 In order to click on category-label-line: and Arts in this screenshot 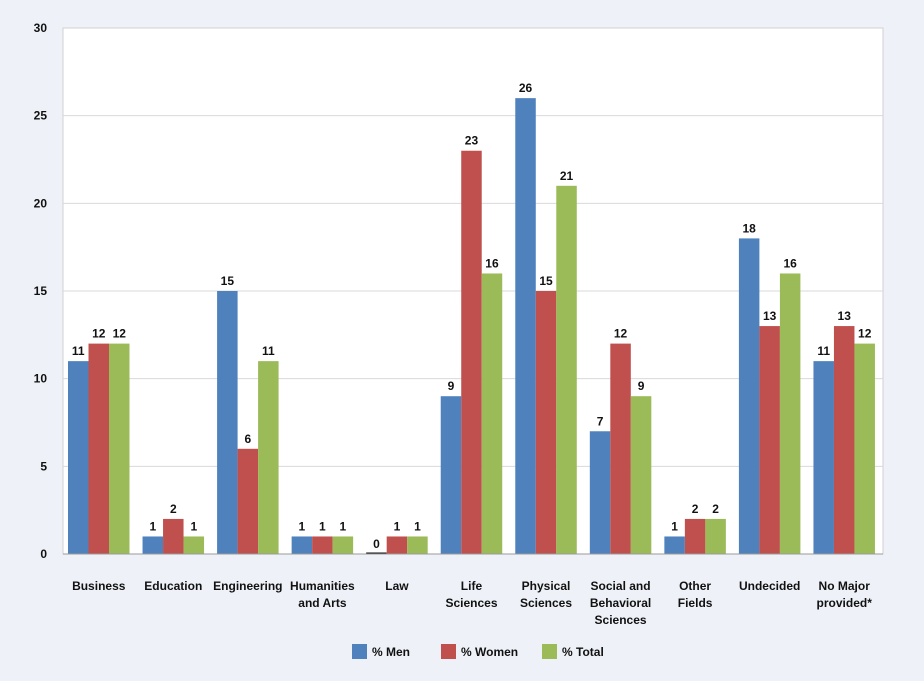, I will do `click(322, 603)`.